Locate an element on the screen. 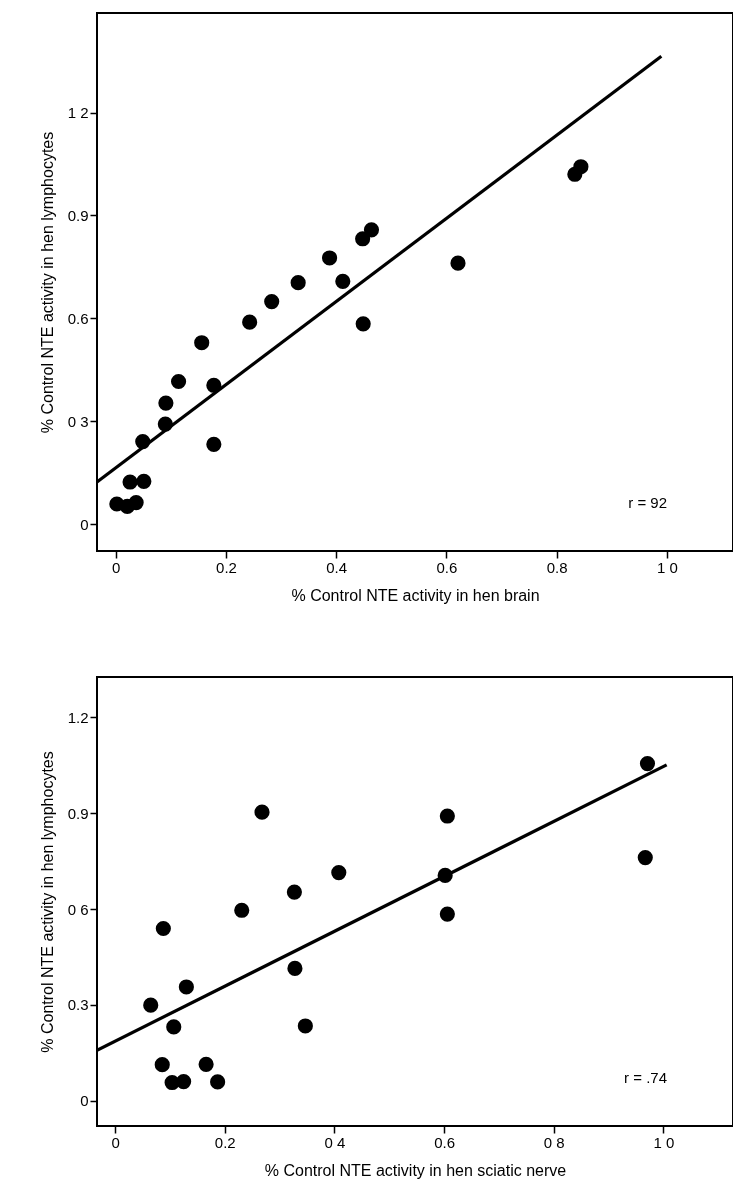 The height and width of the screenshot is (1198, 733). y-tick-label: 0.6 is located at coordinates (78, 318).